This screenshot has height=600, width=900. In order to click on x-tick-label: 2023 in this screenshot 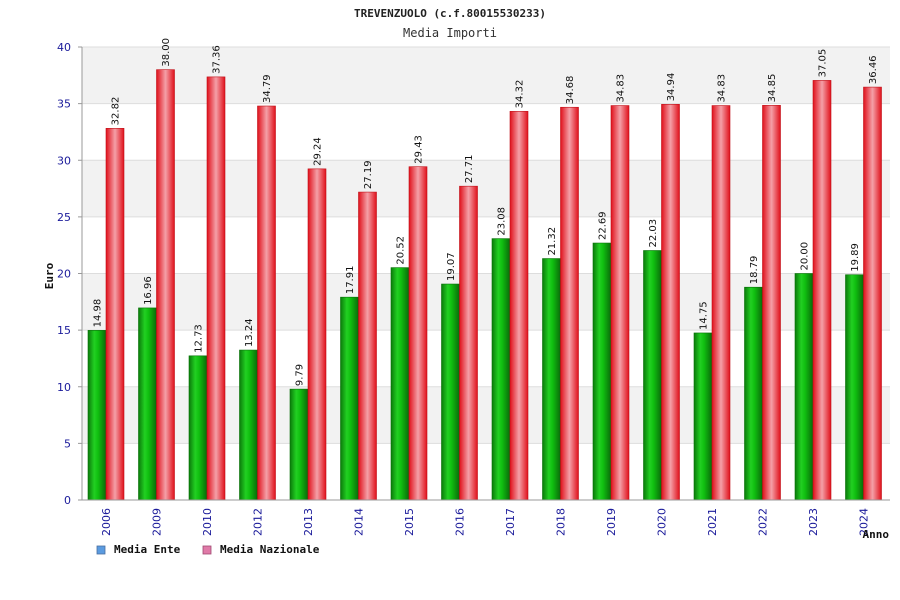, I will do `click(813, 522)`.